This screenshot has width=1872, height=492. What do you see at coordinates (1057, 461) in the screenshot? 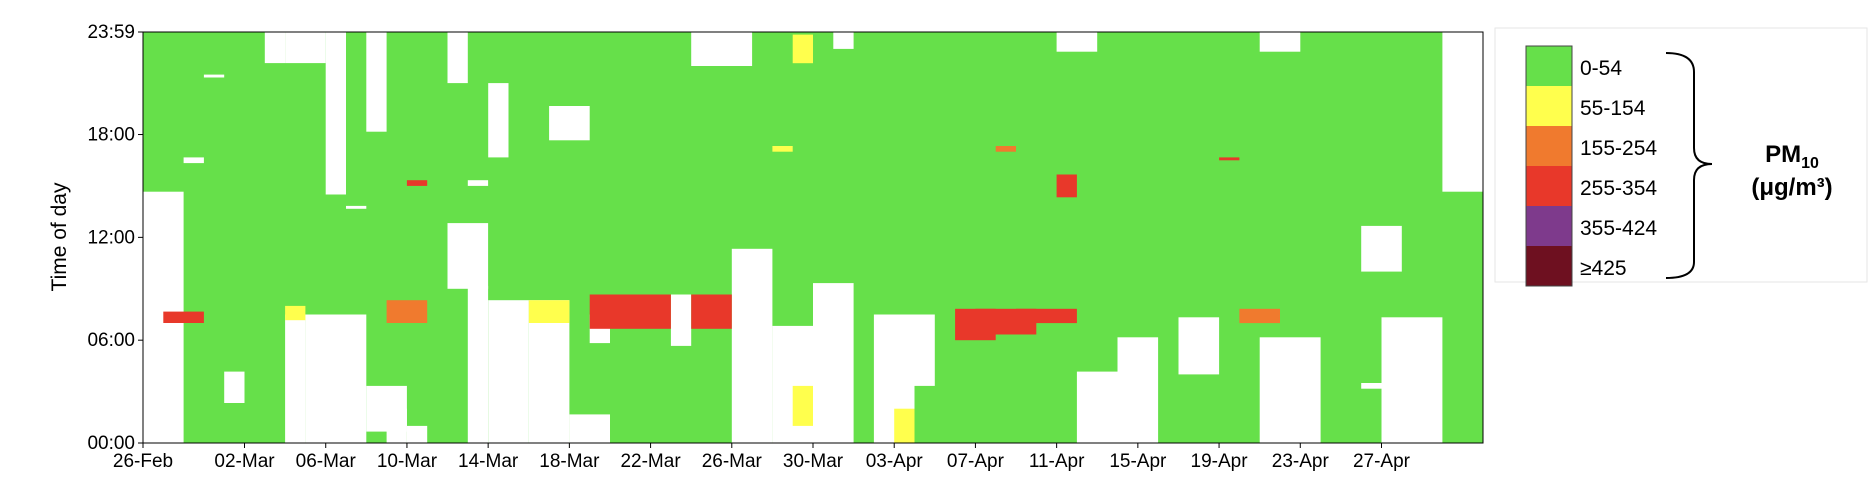
I see `x-tick-label: 11-Apr` at bounding box center [1057, 461].